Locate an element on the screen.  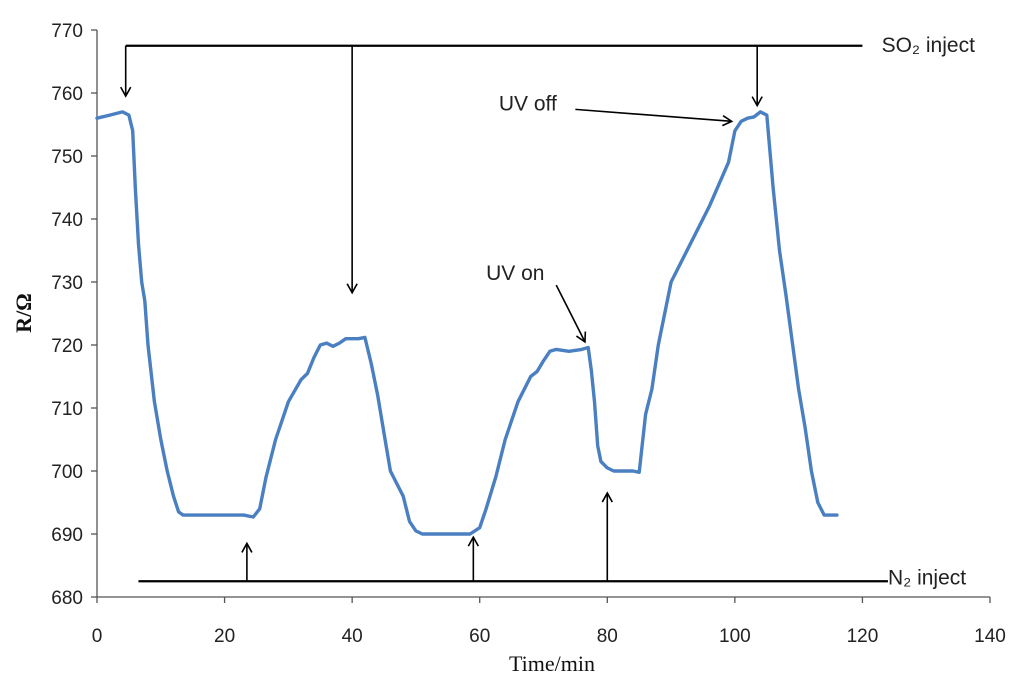
annotation-label: N₂ inject is located at coordinates (927, 577).